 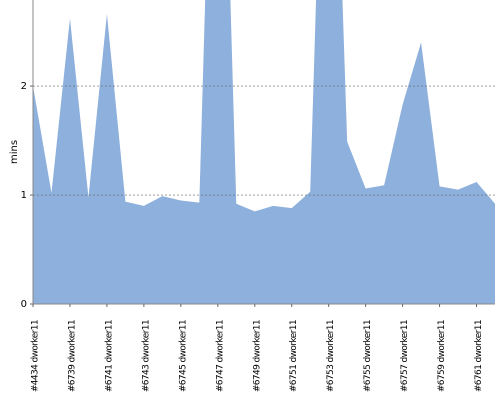 What do you see at coordinates (294, 356) in the screenshot?
I see `x-tick-label: #6751 dworker11` at bounding box center [294, 356].